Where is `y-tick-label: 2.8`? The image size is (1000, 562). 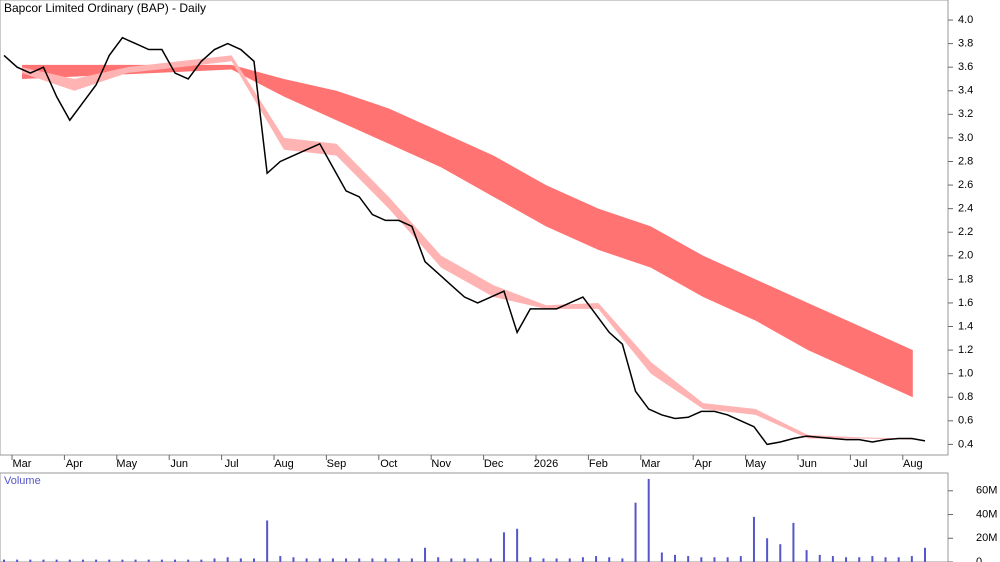
y-tick-label: 2.8 is located at coordinates (965, 161).